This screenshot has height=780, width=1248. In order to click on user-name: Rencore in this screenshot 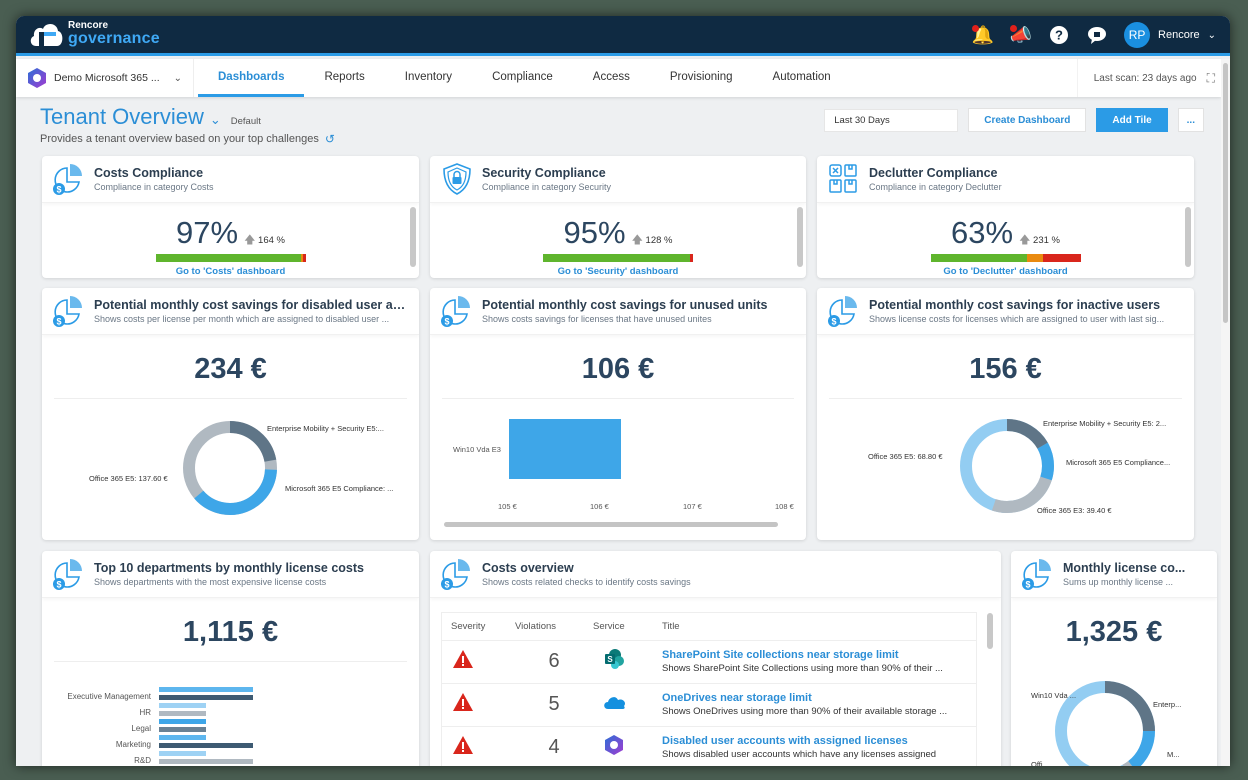, I will do `click(1179, 35)`.